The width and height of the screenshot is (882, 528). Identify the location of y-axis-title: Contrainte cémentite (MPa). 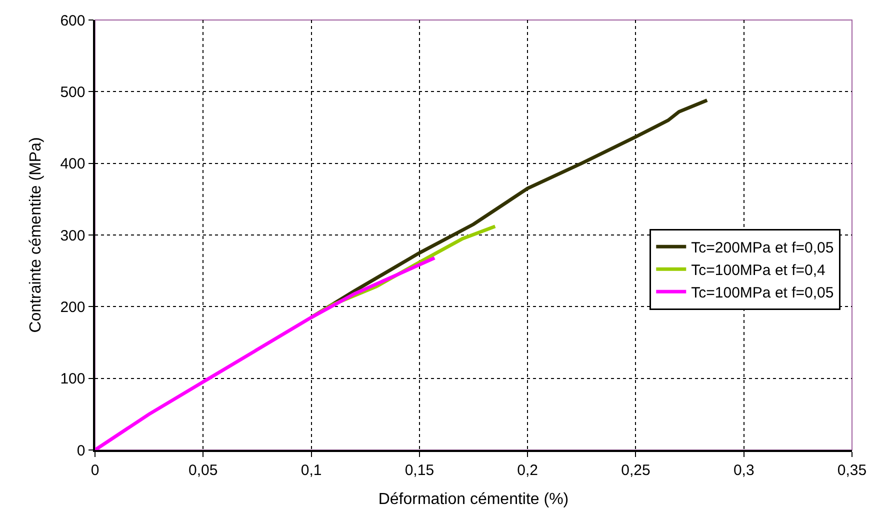
(36, 235).